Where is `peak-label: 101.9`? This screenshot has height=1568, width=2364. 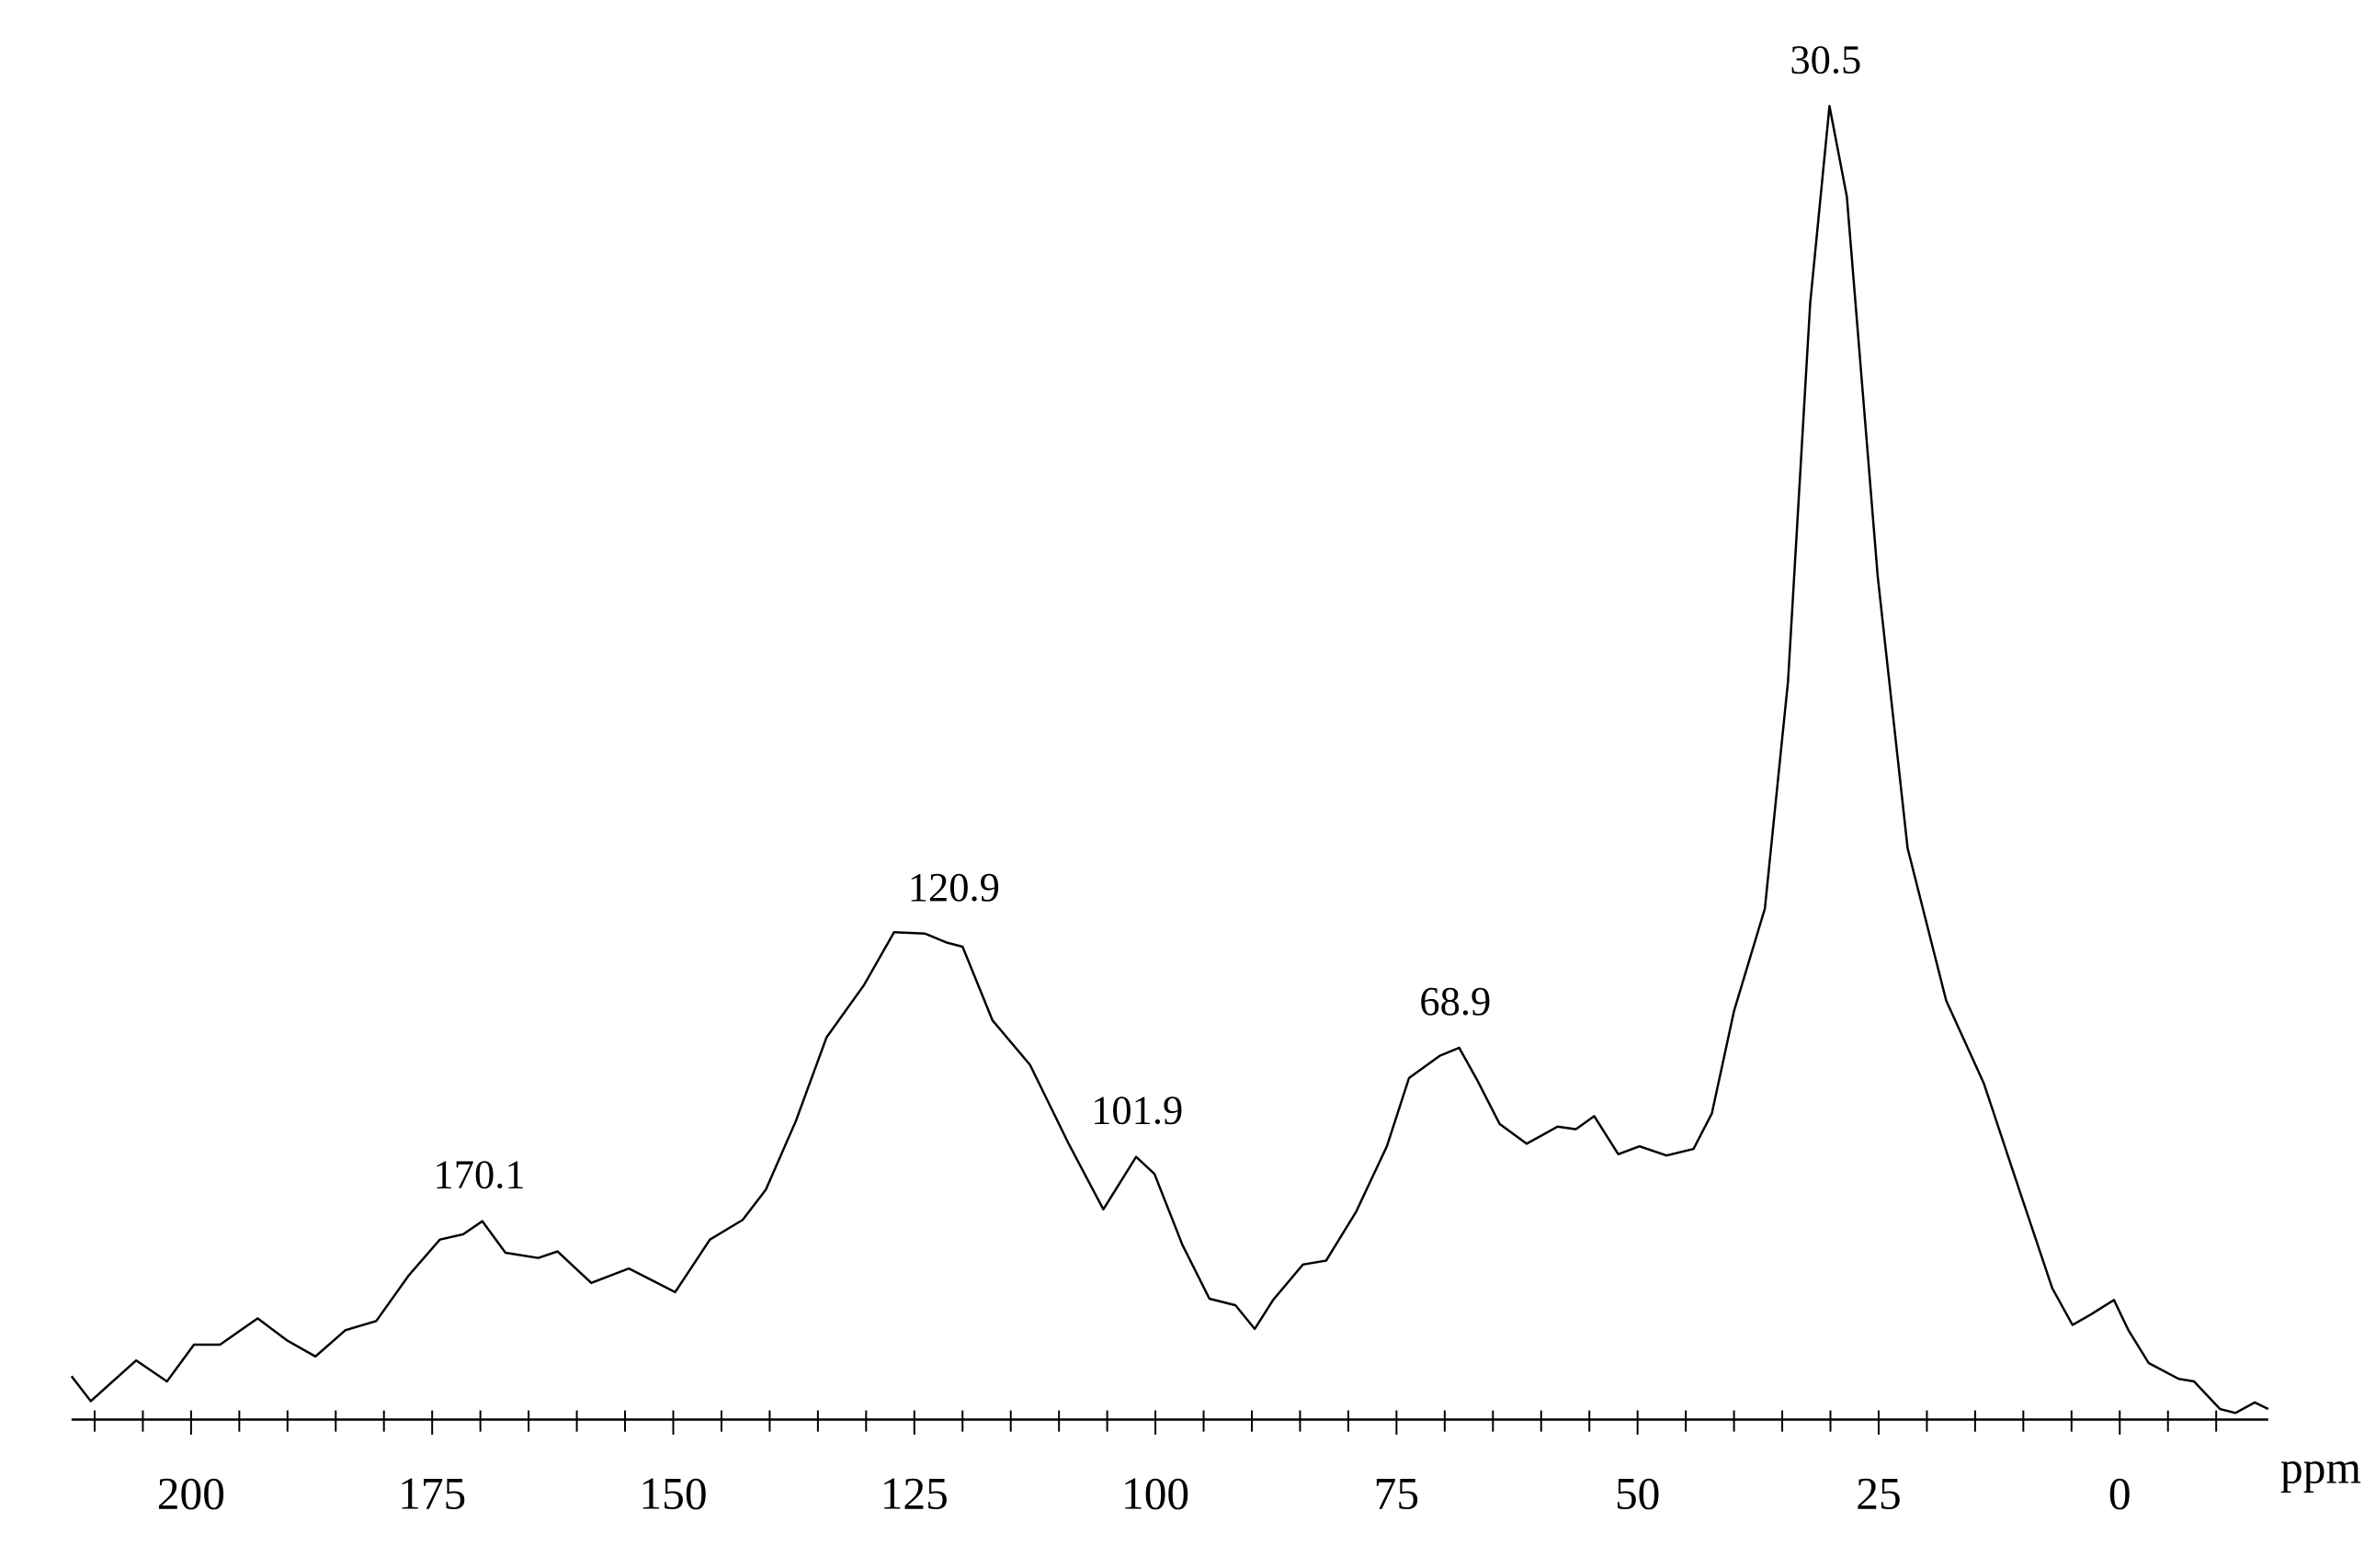 peak-label: 101.9 is located at coordinates (1137, 1110).